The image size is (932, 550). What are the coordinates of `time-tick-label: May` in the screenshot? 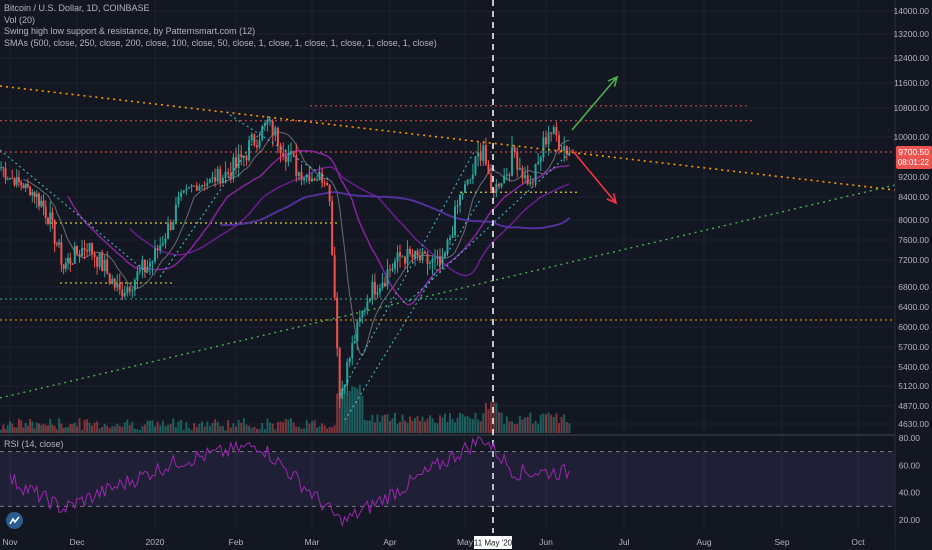 It's located at (465, 542).